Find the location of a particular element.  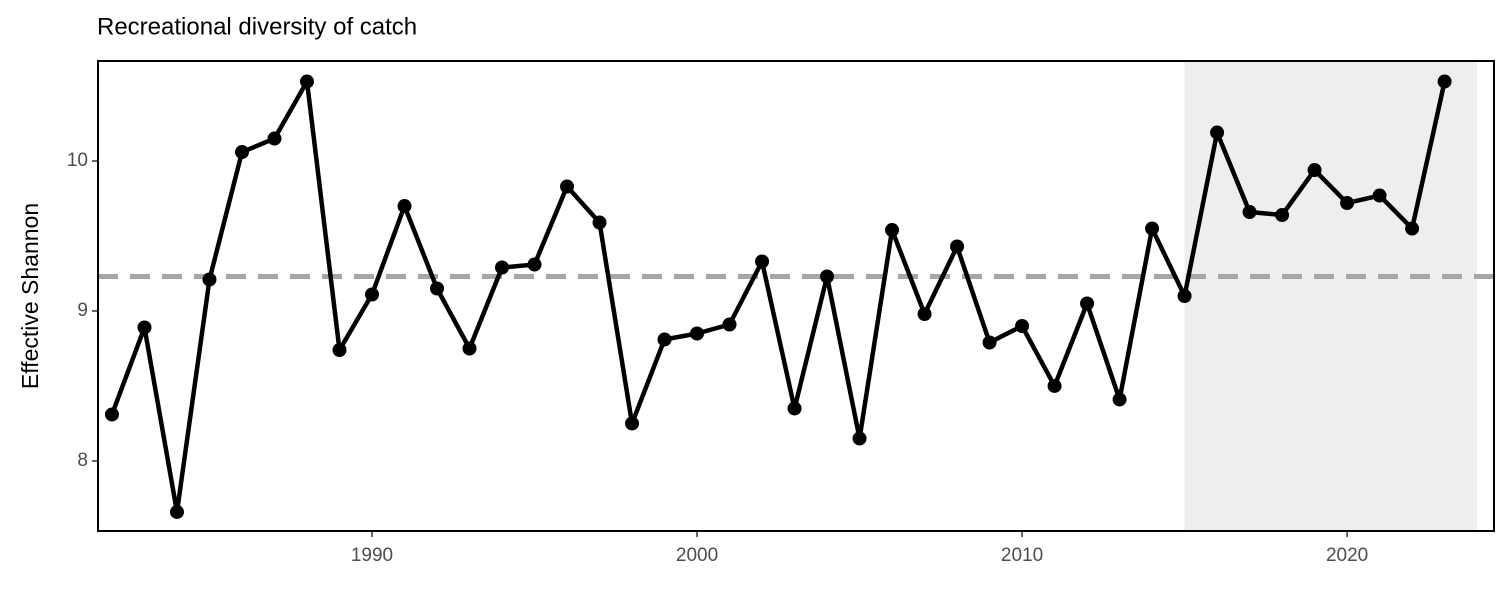

x-tick-label: 2020 is located at coordinates (1347, 555).